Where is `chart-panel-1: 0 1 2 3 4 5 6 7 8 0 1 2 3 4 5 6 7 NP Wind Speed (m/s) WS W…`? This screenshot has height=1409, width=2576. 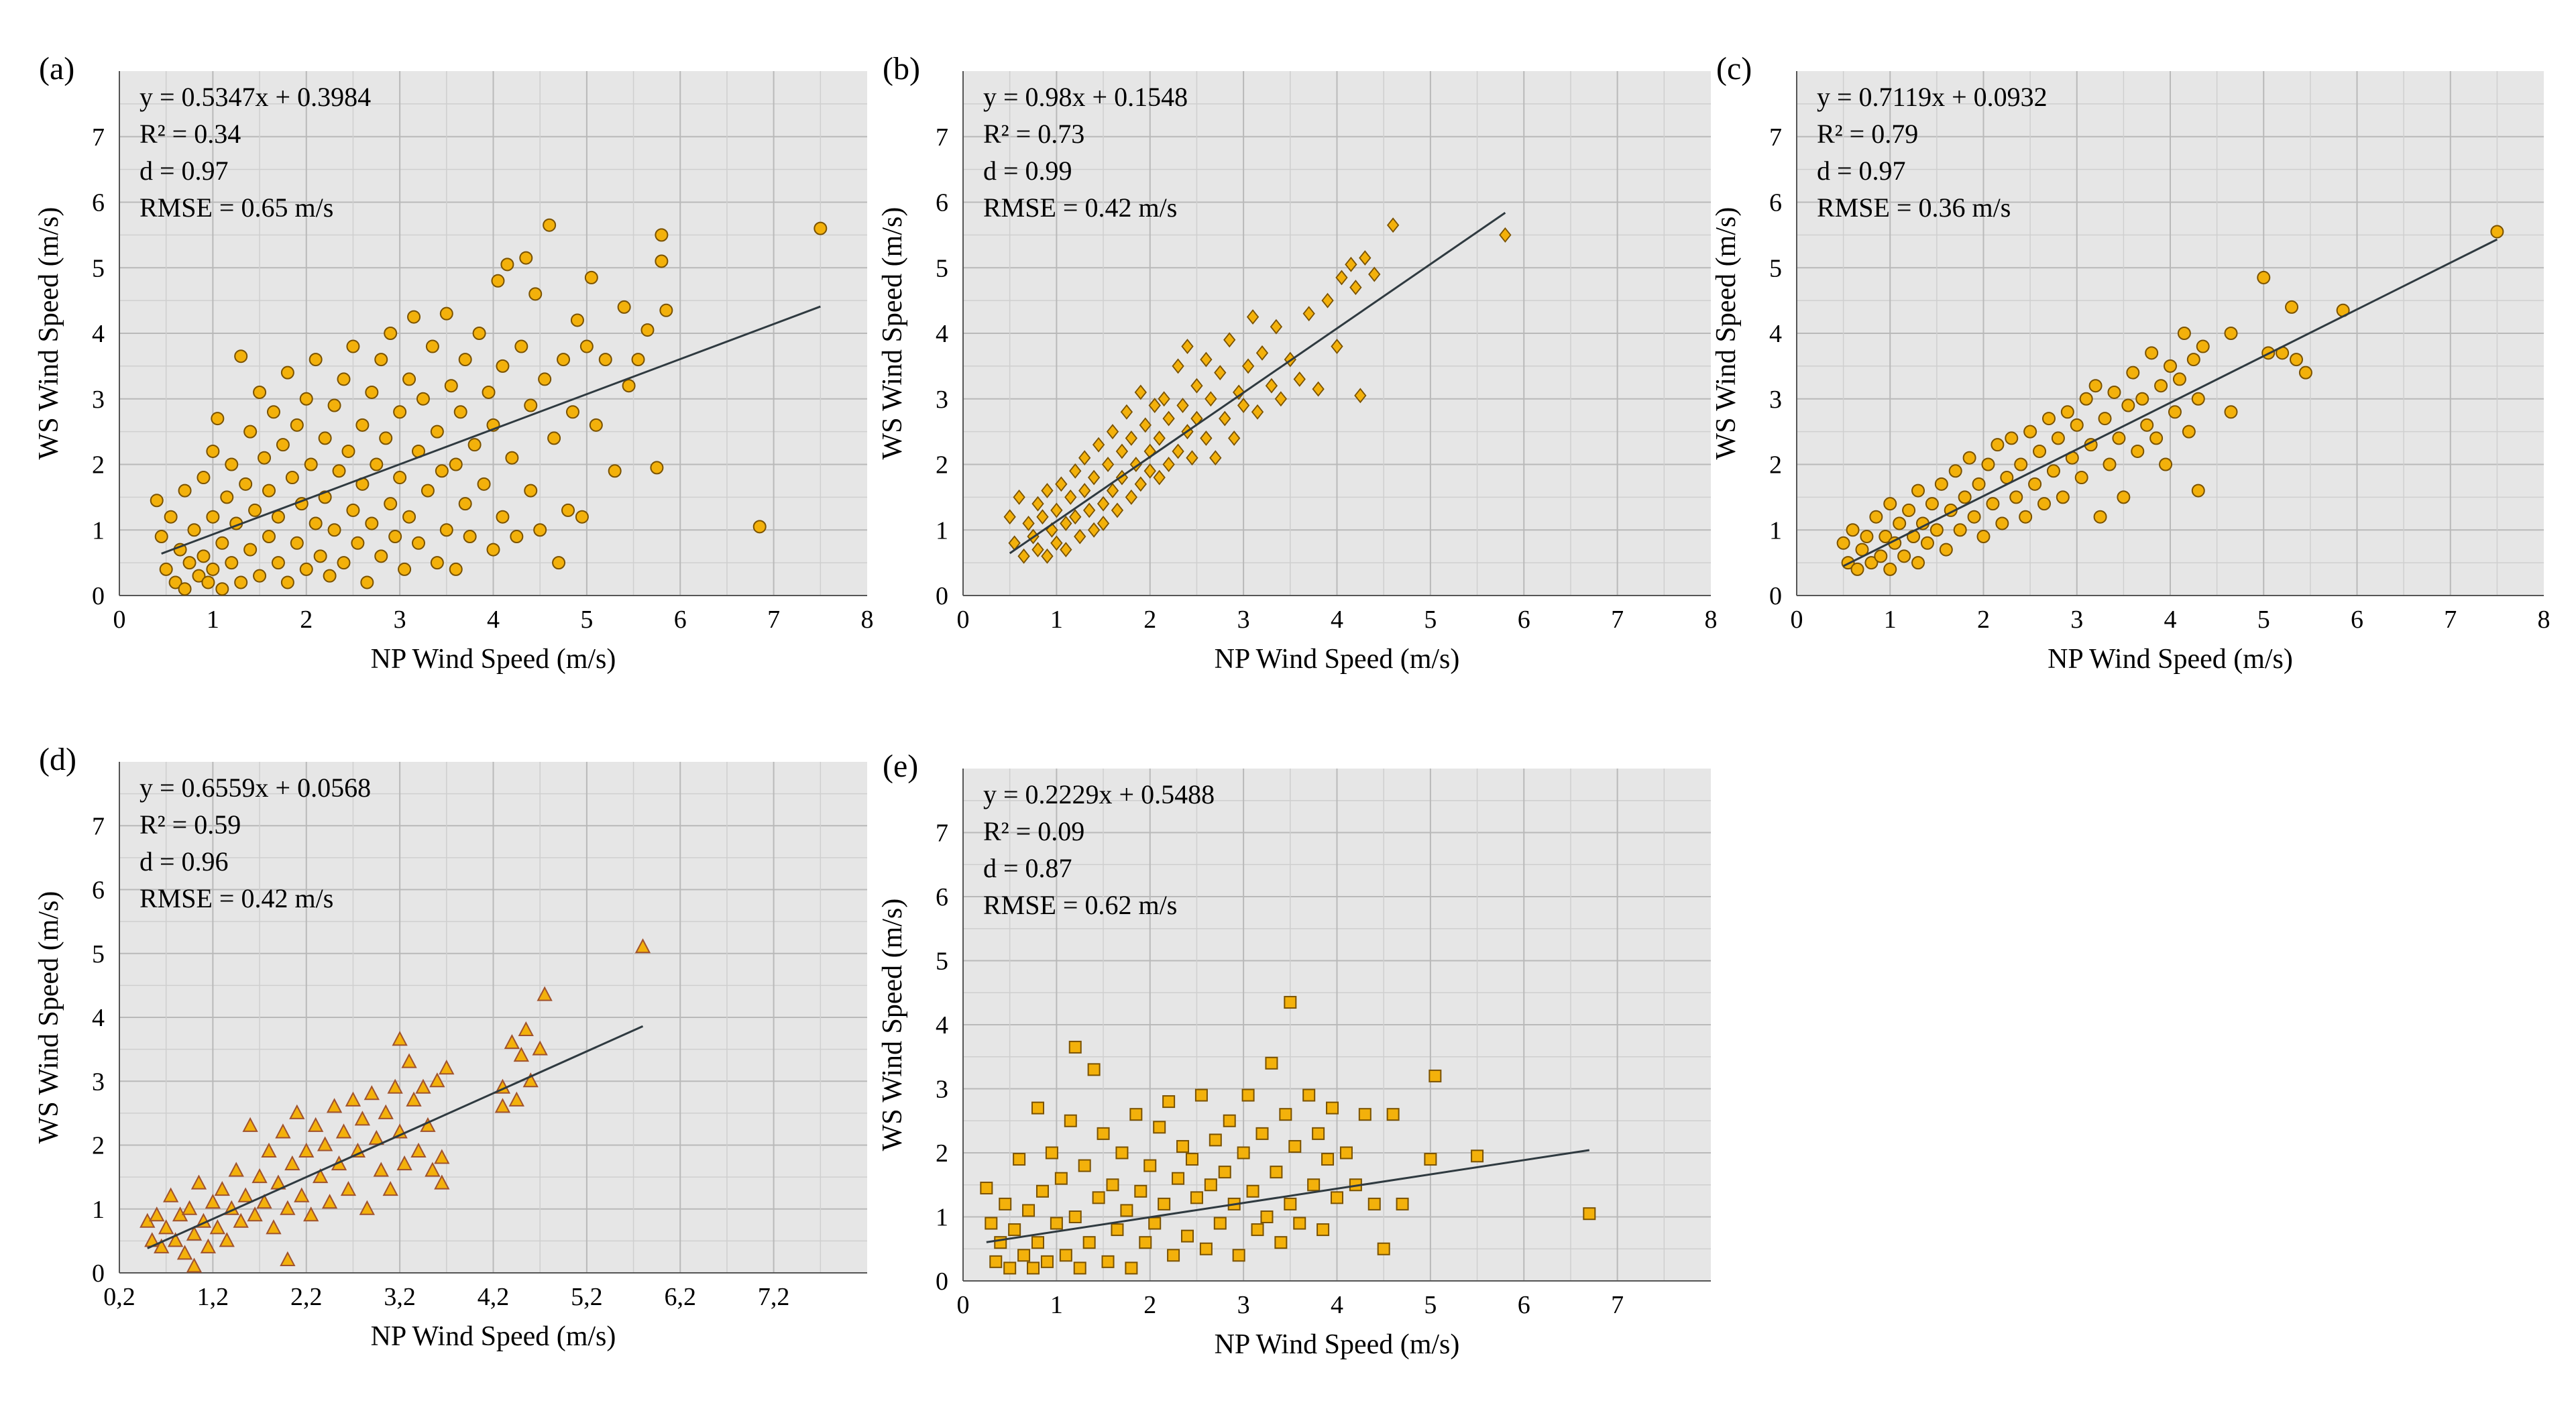
chart-panel-1: 0 1 2 3 4 5 6 7 8 0 1 2 3 4 5 6 7 NP Wind Speed (m/s) WS W… is located at coordinates (454, 363).